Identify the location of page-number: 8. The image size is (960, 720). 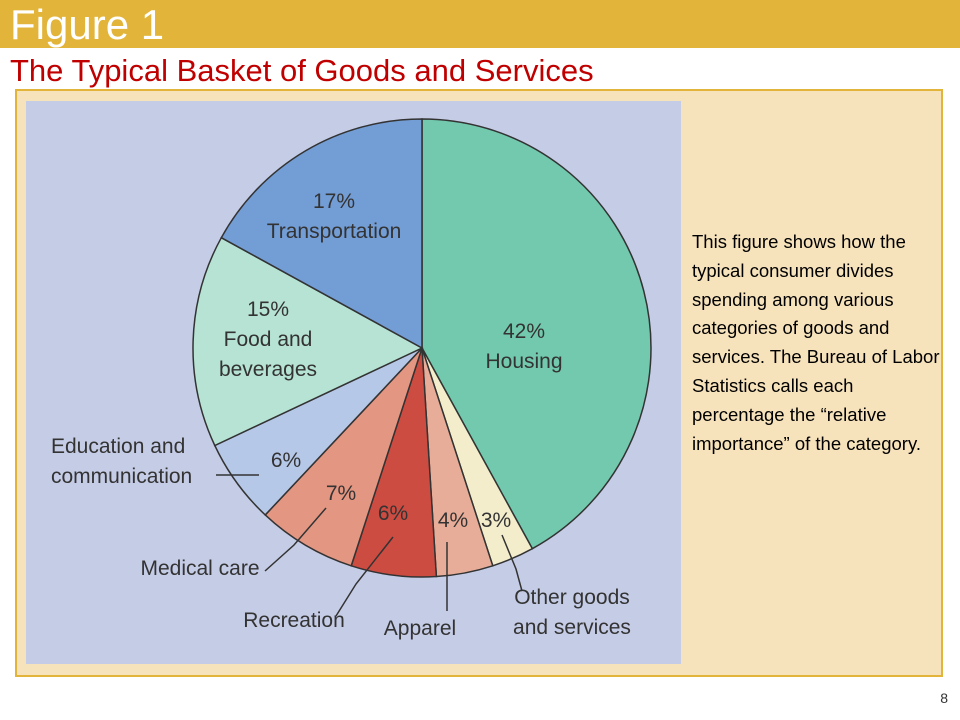
(944, 698).